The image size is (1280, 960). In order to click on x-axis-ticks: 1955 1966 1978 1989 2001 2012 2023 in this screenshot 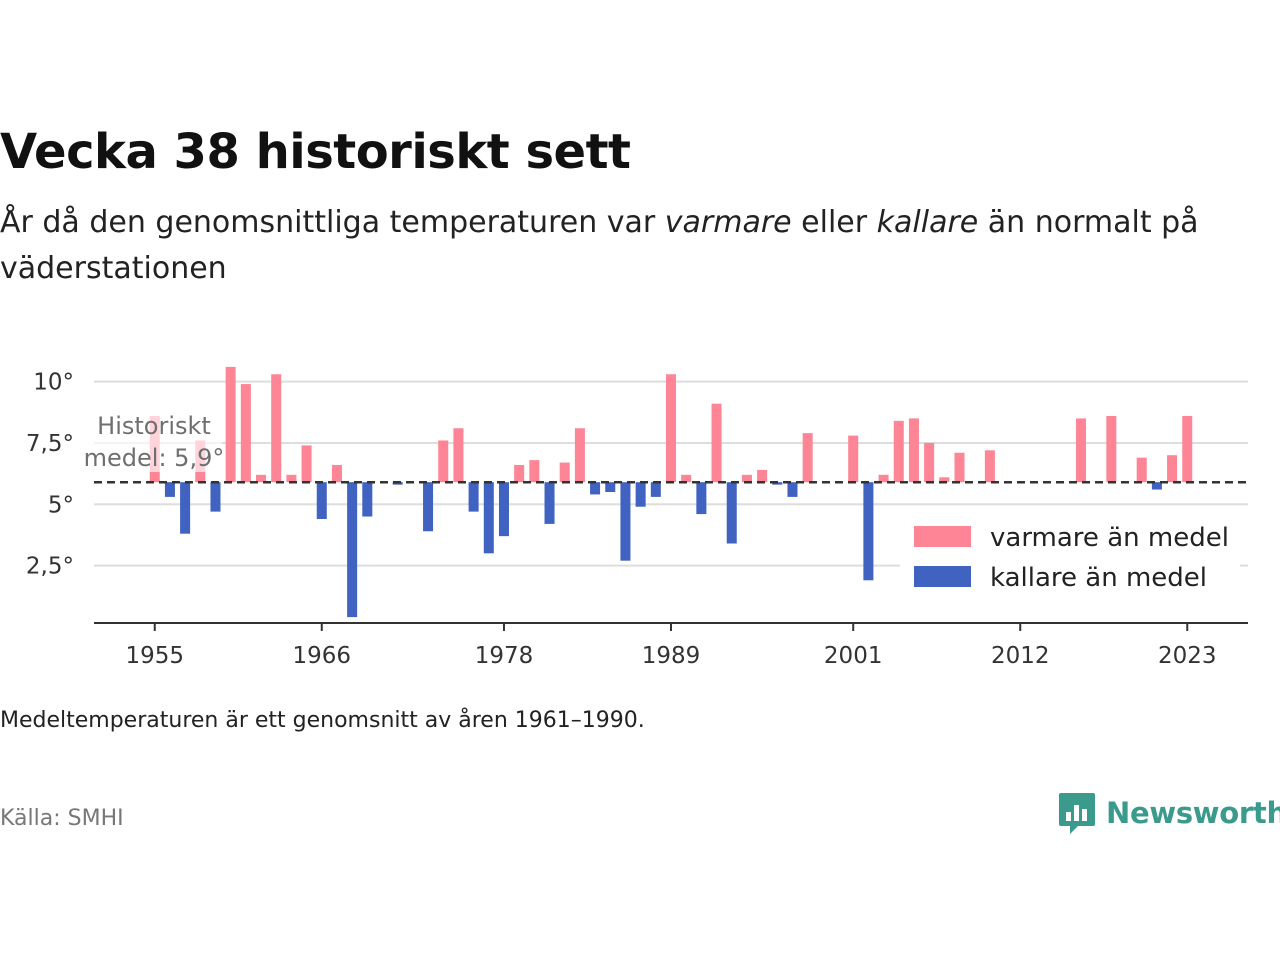, I will do `click(671, 646)`.